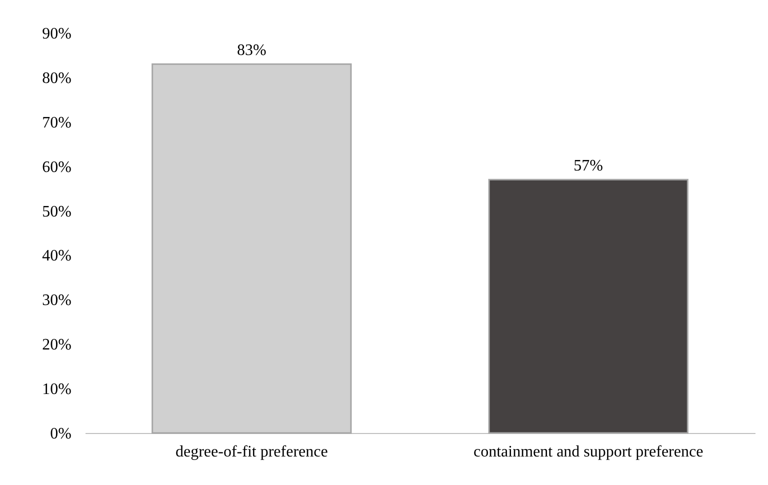 The width and height of the screenshot is (768, 485). What do you see at coordinates (589, 452) in the screenshot?
I see `x-tick-label: containment and support preference` at bounding box center [589, 452].